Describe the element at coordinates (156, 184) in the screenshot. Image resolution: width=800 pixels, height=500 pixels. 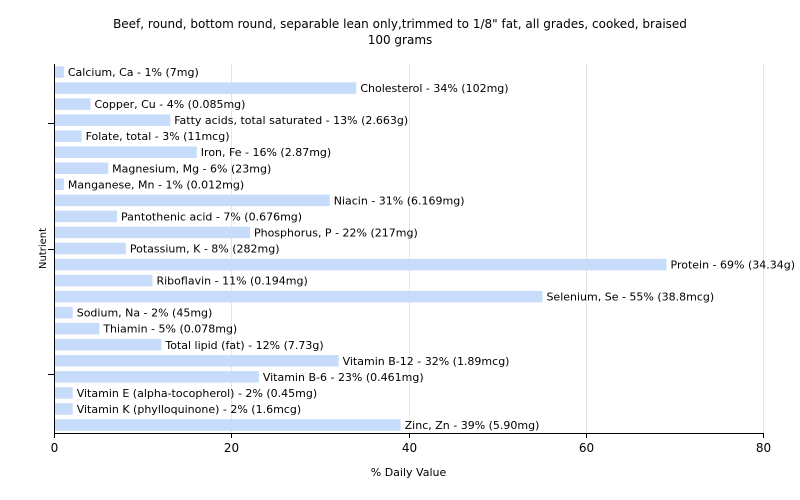
I see `bar-label: Manganese, Mn - 1% (0.012mg)` at that location.